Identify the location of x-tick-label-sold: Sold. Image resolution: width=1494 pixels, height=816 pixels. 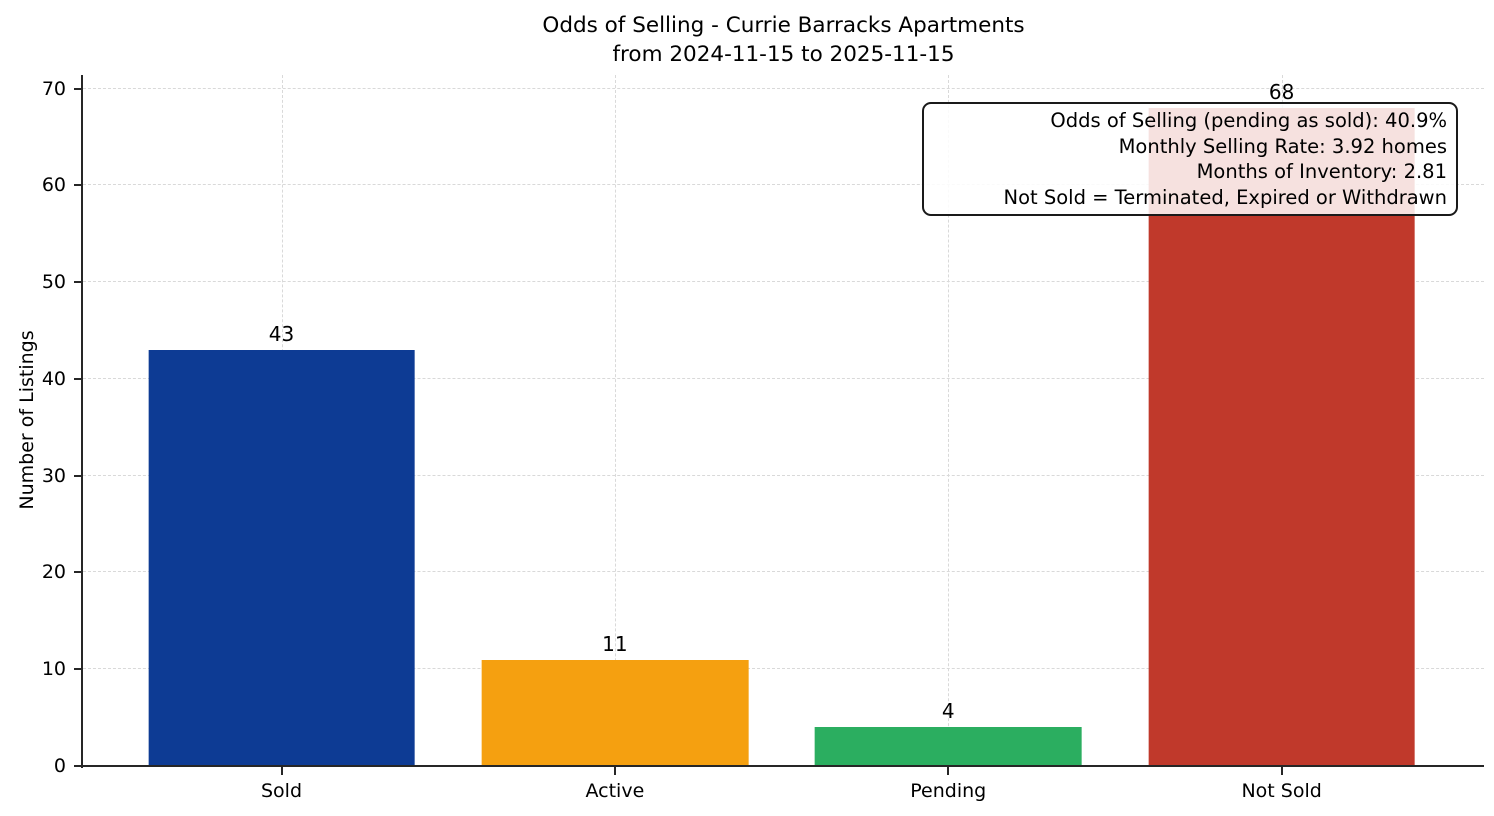
(282, 791).